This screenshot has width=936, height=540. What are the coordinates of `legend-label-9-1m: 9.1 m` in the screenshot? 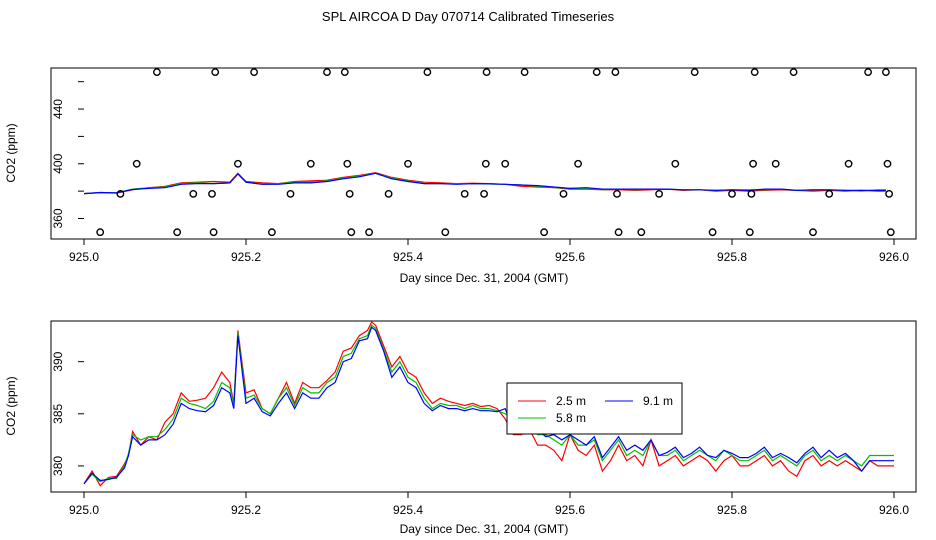 It's located at (658, 401).